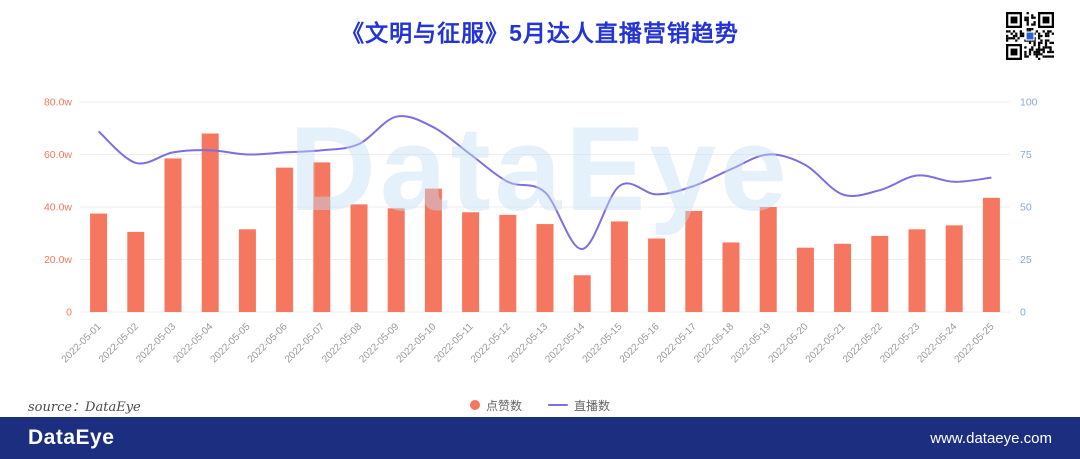  I want to click on right-axis-tick: 75, so click(1026, 155).